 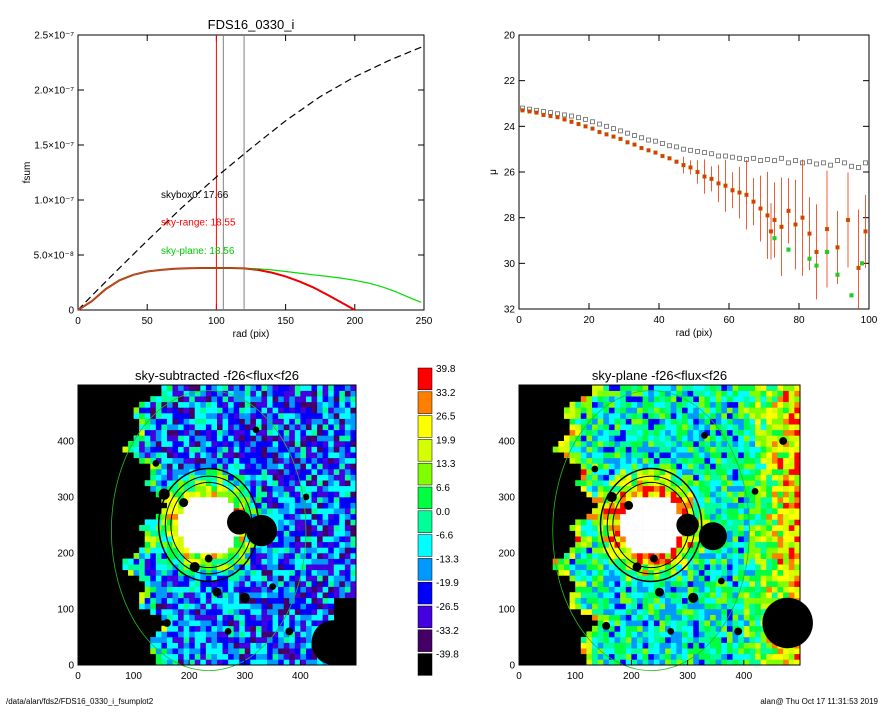 What do you see at coordinates (208, 525) in the screenshot?
I see `isophote-ellipse` at bounding box center [208, 525].